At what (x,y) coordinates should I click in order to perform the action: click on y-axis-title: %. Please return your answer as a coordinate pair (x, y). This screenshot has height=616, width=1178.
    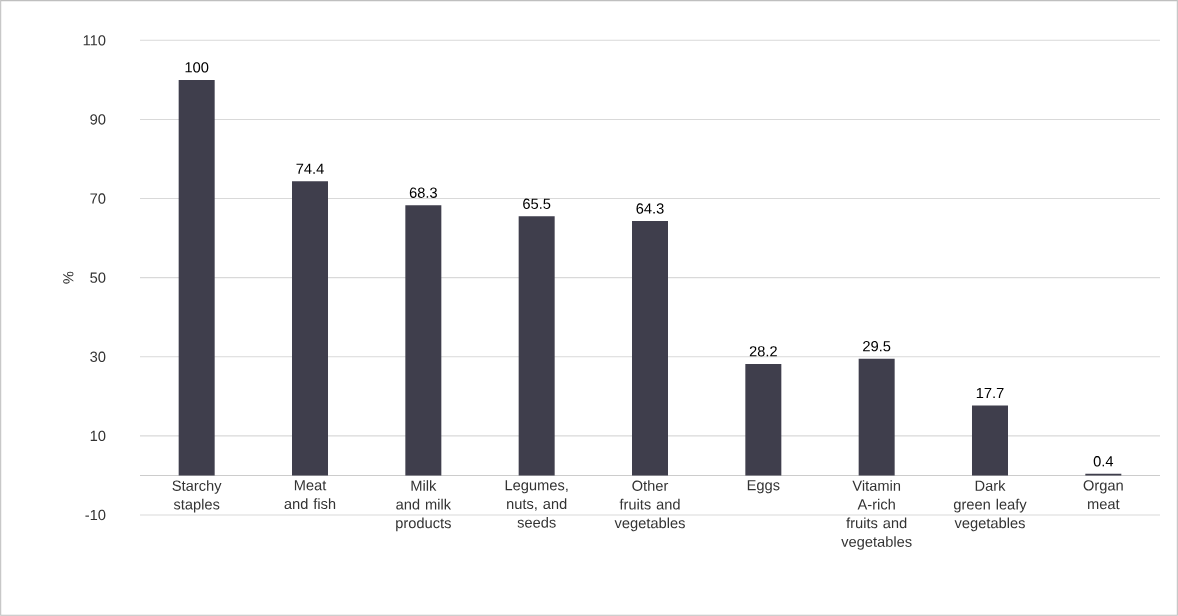
    Looking at the image, I should click on (68, 277).